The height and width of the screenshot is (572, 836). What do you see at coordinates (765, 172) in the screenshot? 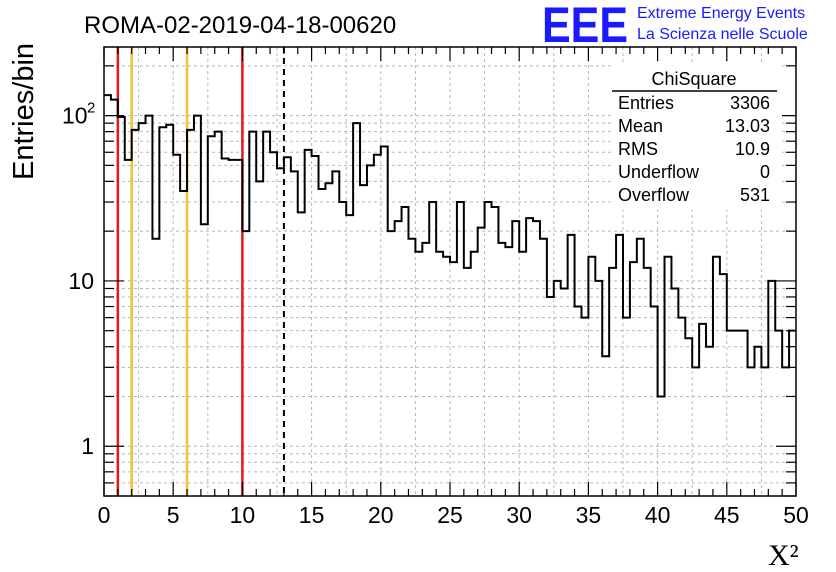
I see `stats-row-value: 0` at bounding box center [765, 172].